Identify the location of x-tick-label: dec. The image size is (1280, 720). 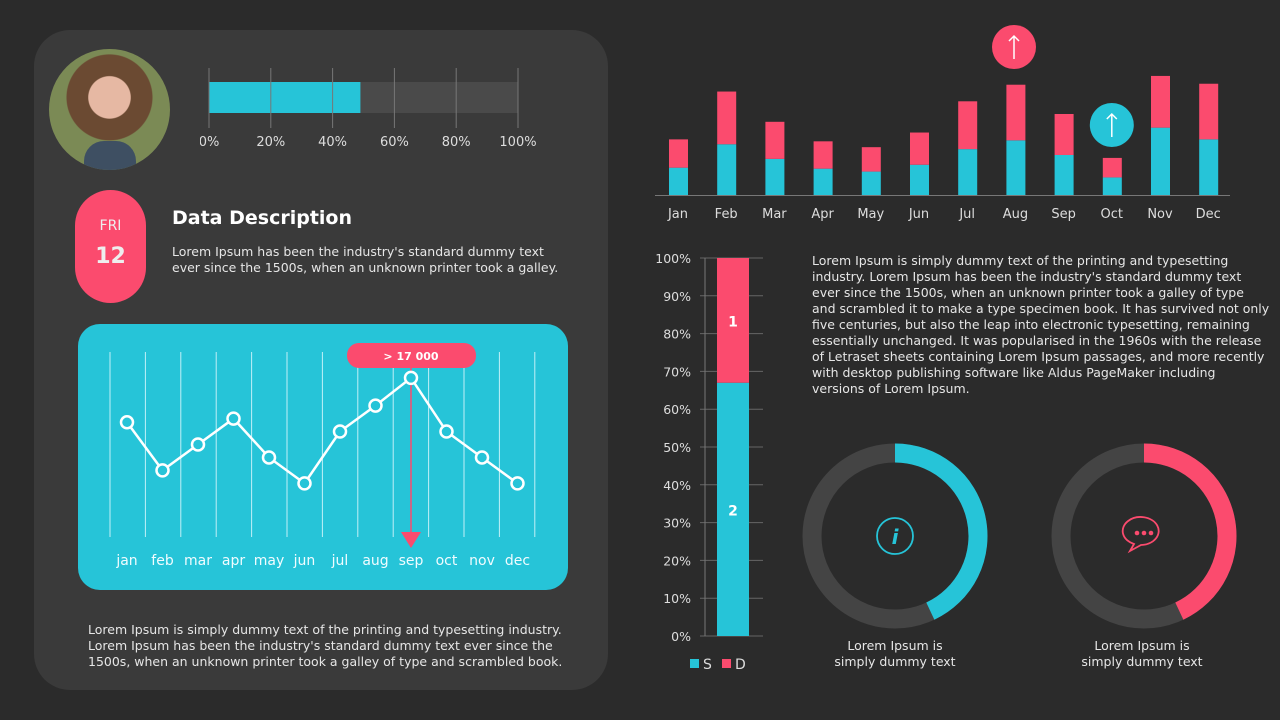
(517, 561).